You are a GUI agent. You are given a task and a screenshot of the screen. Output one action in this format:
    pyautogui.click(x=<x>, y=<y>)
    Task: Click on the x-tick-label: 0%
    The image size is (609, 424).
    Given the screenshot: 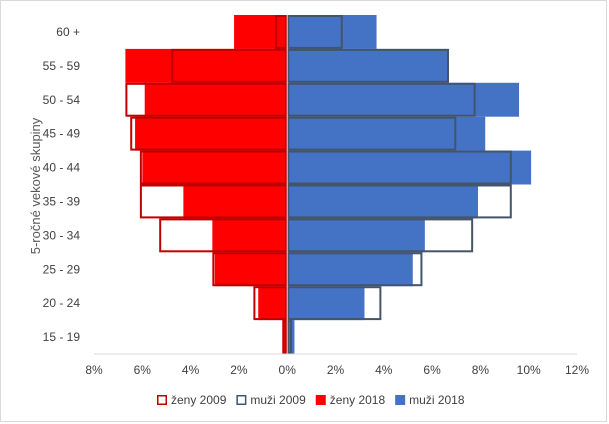 What is the action you would take?
    pyautogui.click(x=288, y=370)
    